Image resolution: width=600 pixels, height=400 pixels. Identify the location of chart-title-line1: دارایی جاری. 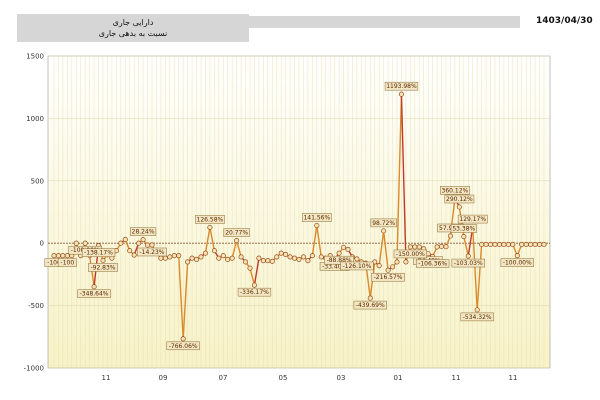
(133, 22).